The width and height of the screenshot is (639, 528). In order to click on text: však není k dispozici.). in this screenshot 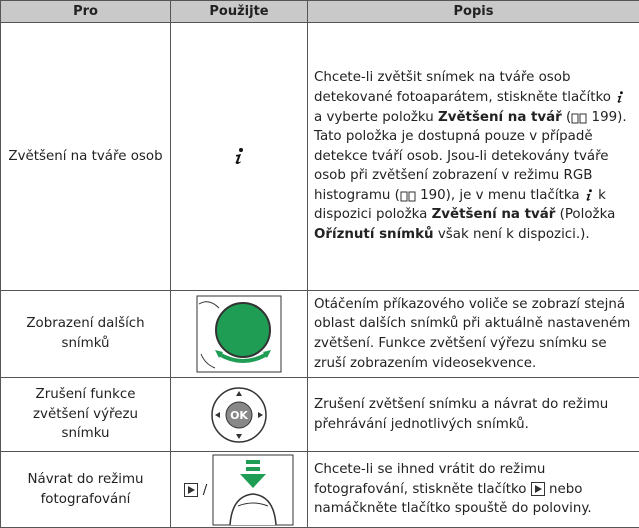, I will do `click(511, 235)`.